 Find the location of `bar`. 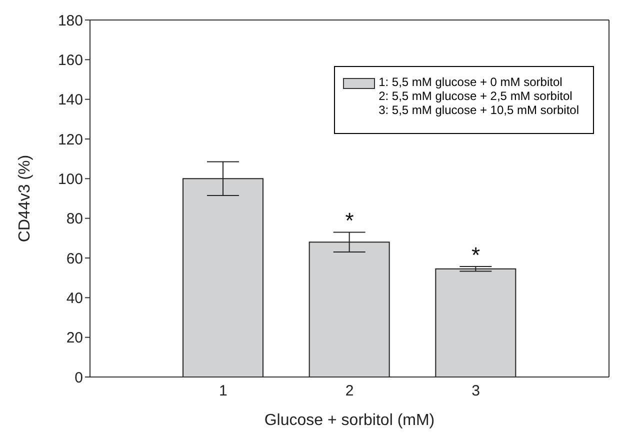

bar is located at coordinates (475, 322).